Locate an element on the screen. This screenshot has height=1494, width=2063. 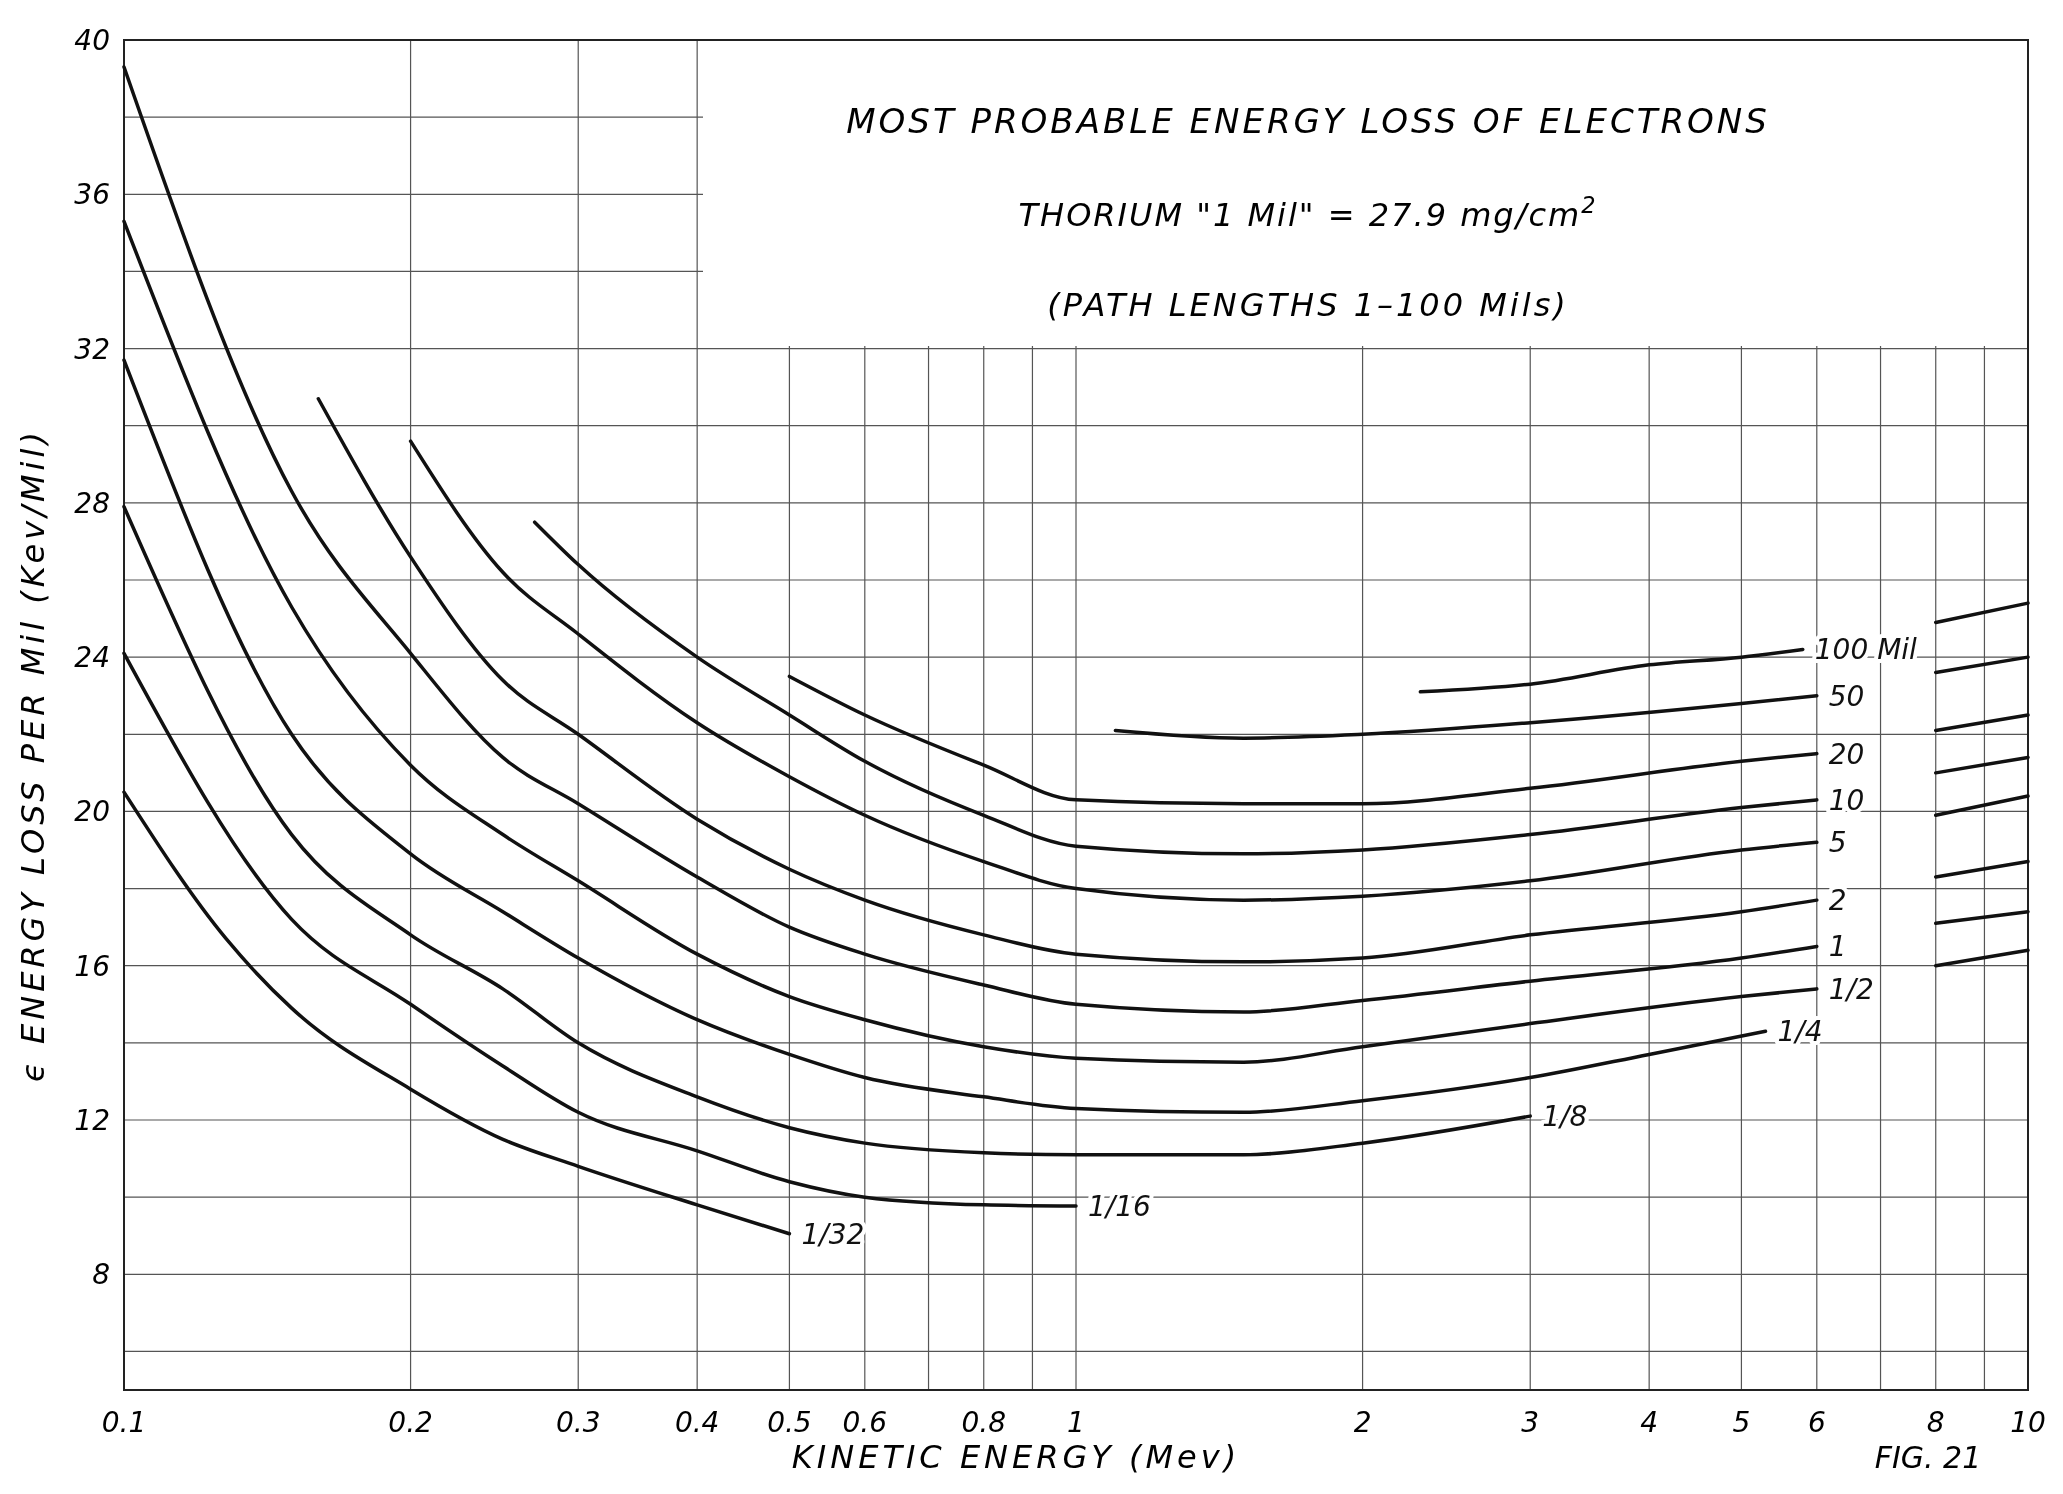
annotation: (PATH LENGTHS 1–100 Mils) is located at coordinates (1308, 305).